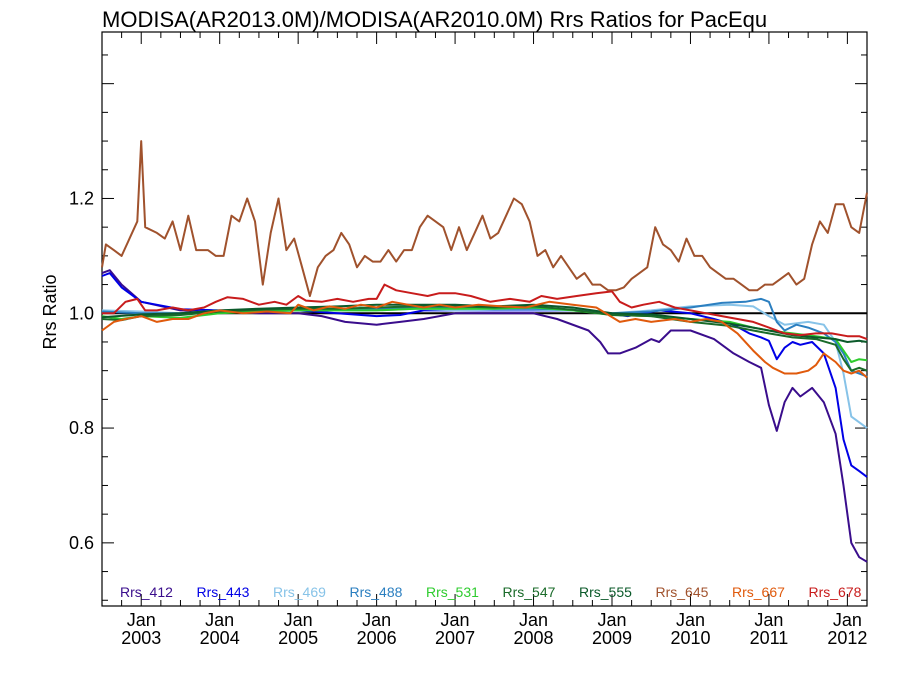 This screenshot has width=900, height=675. What do you see at coordinates (758, 592) in the screenshot?
I see `legend-entry: Rrs_667` at bounding box center [758, 592].